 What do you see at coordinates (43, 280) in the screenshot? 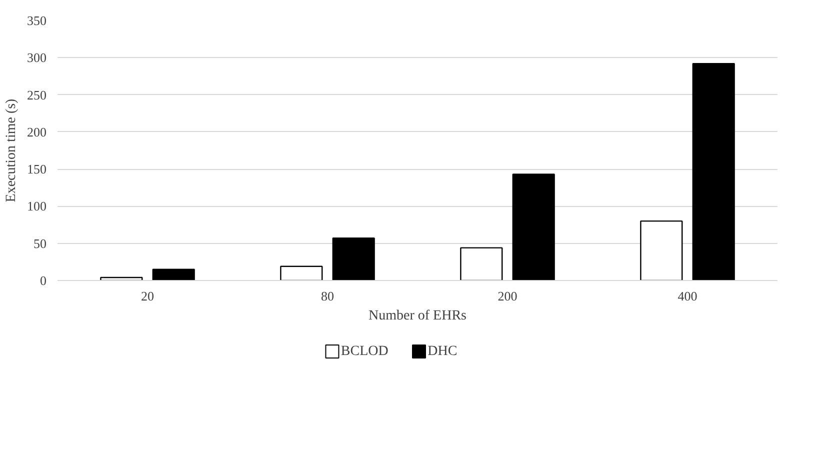
I see `y-tick-label: 0` at bounding box center [43, 280].